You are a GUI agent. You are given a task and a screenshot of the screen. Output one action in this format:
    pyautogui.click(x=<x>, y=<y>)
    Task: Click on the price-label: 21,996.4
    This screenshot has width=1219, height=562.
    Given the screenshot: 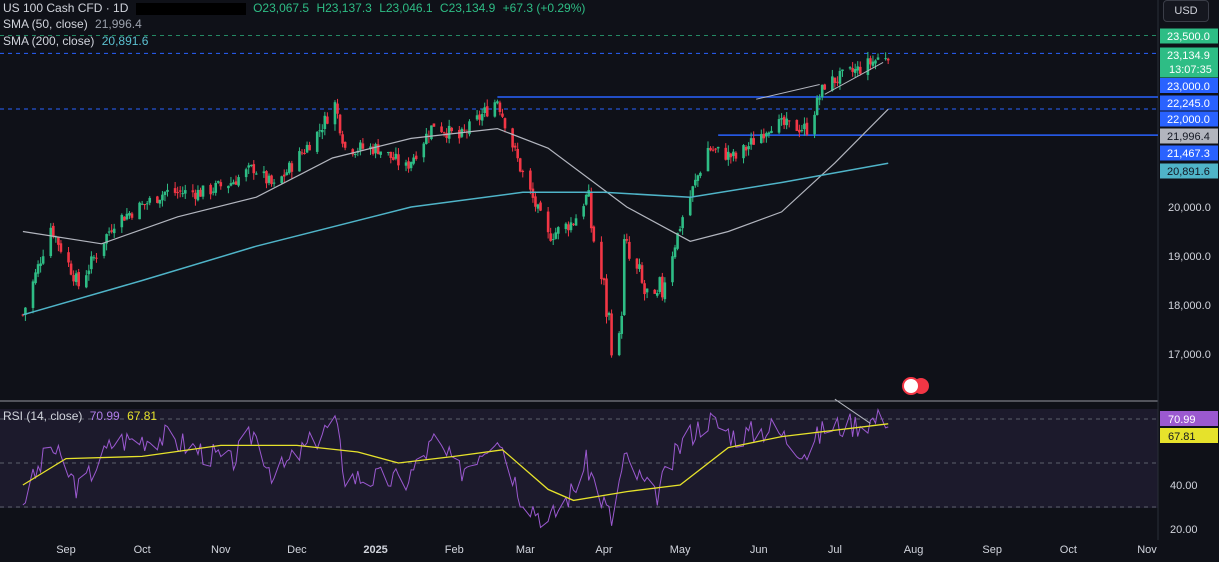 What is the action you would take?
    pyautogui.click(x=1188, y=137)
    